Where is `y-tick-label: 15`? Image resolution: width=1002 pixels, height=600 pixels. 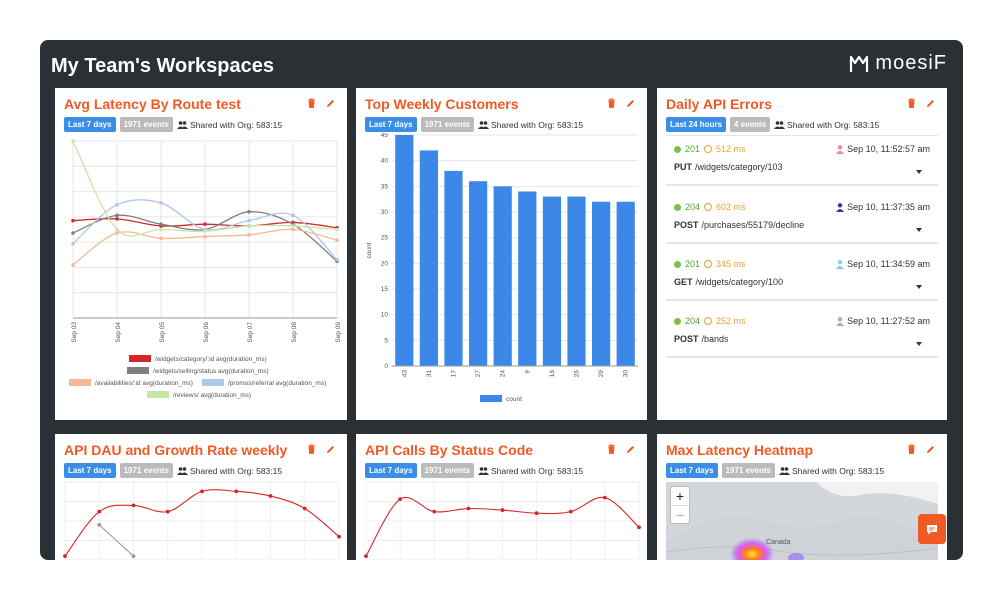 y-tick-label: 15 is located at coordinates (385, 289).